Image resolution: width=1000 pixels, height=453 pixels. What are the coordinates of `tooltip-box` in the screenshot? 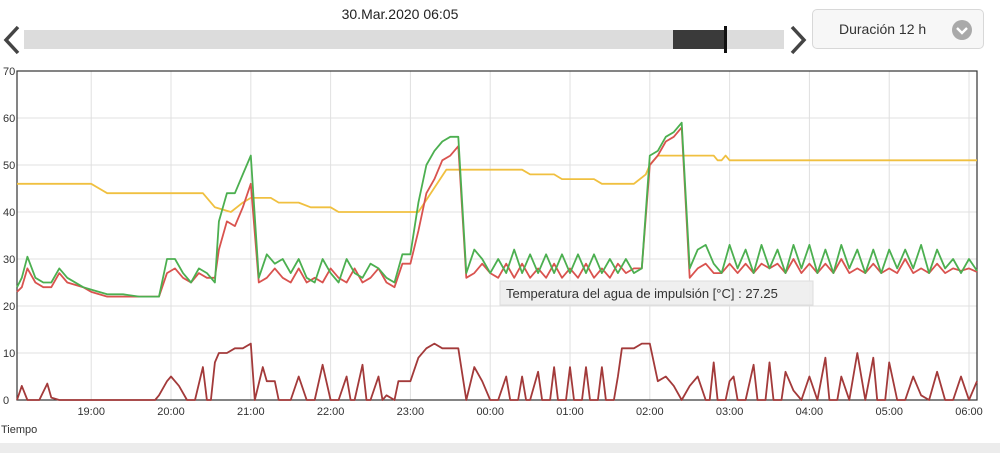 It's located at (656, 293).